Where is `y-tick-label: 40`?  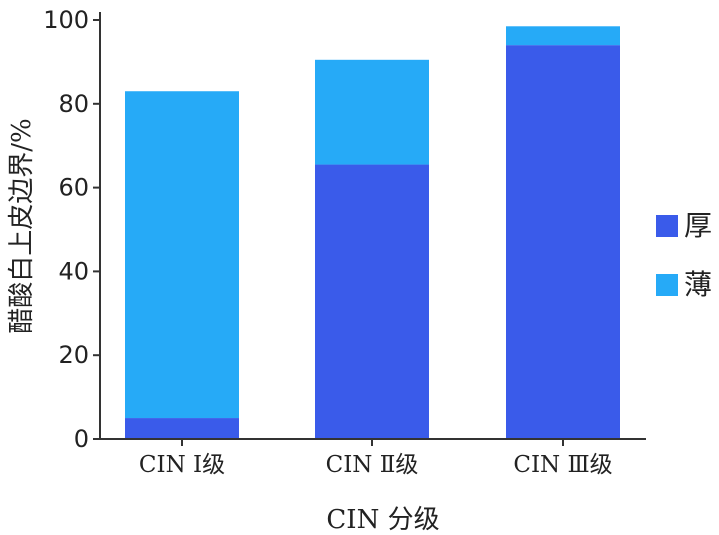 y-tick-label: 40 is located at coordinates (73, 271).